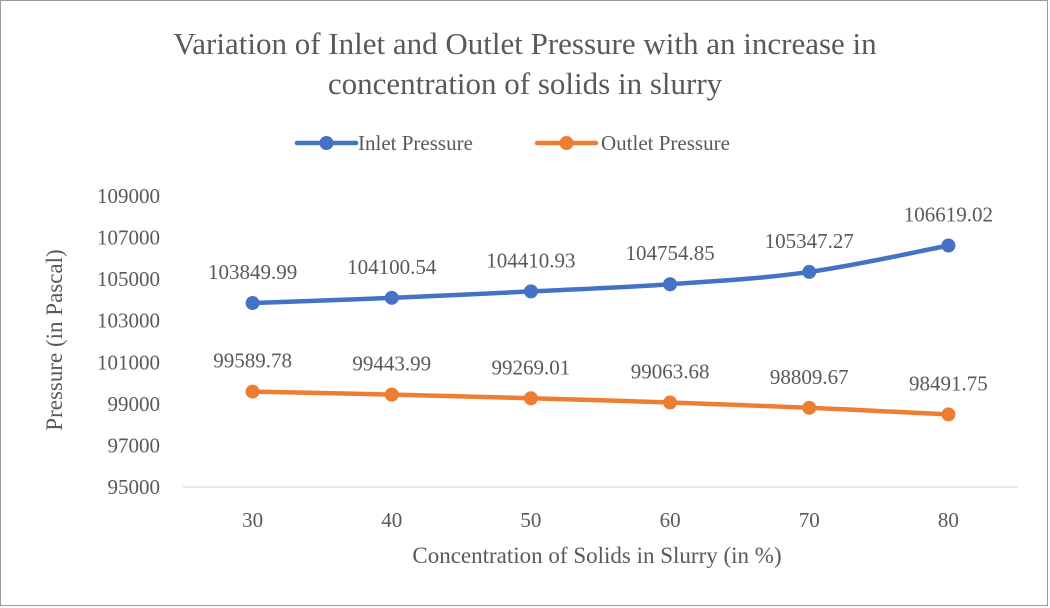  Describe the element at coordinates (670, 372) in the screenshot. I see `data-label: 99063.68` at that location.